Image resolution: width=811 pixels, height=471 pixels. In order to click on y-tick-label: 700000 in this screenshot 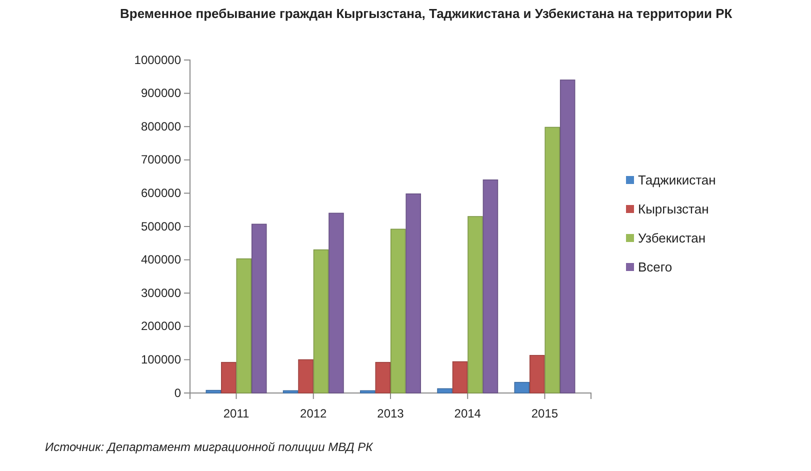, I will do `click(161, 159)`.